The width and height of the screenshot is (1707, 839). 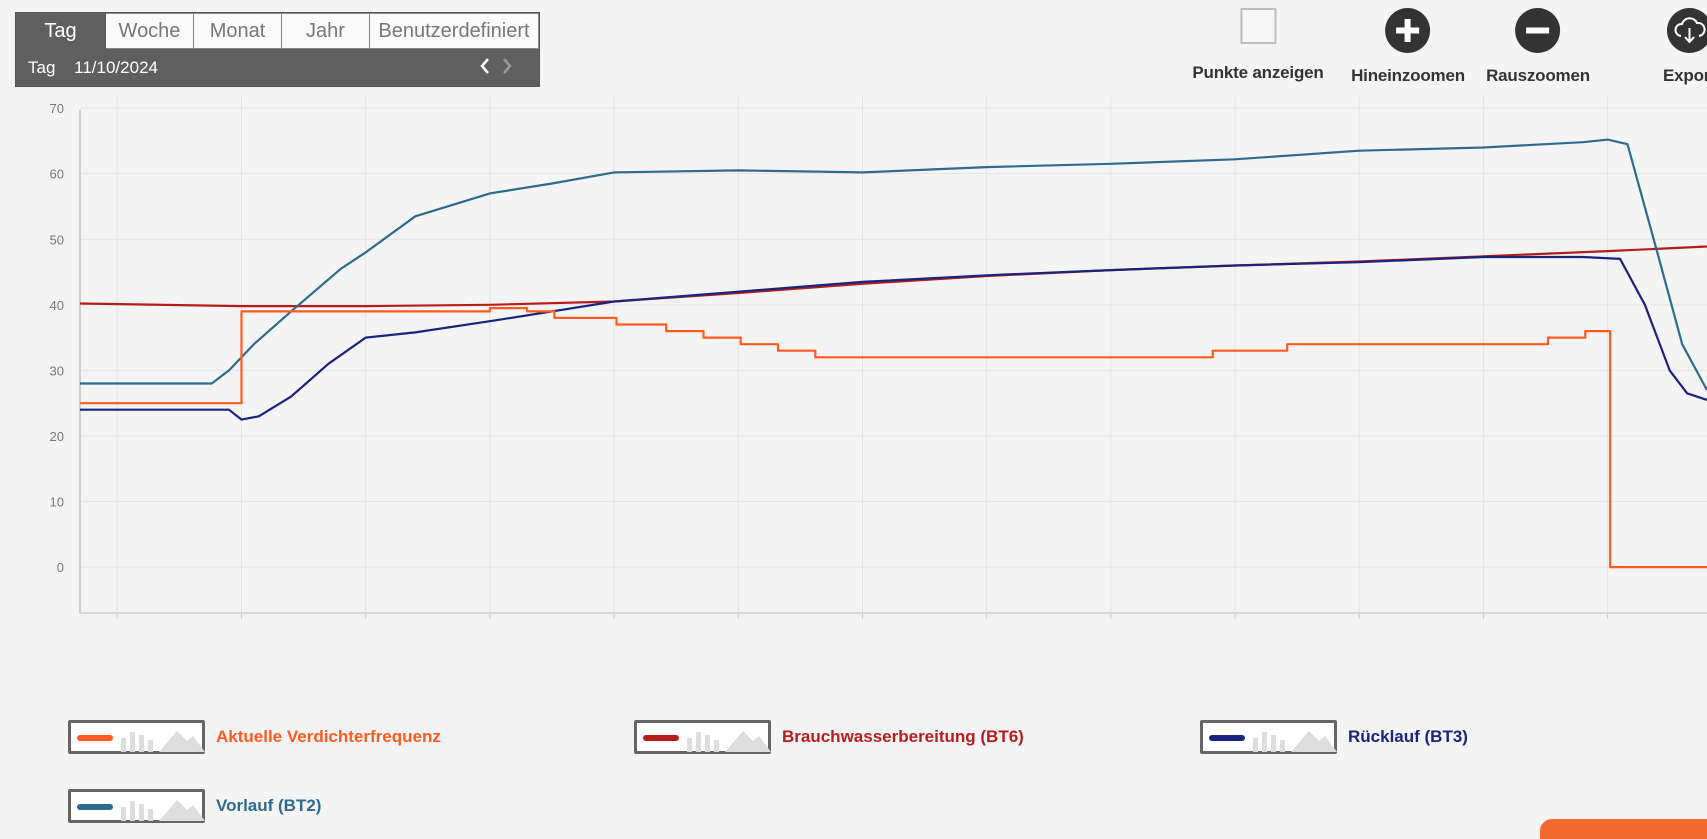 What do you see at coordinates (454, 31) in the screenshot?
I see `tab-benutzerdefiniert: Benutzerdefiniert` at bounding box center [454, 31].